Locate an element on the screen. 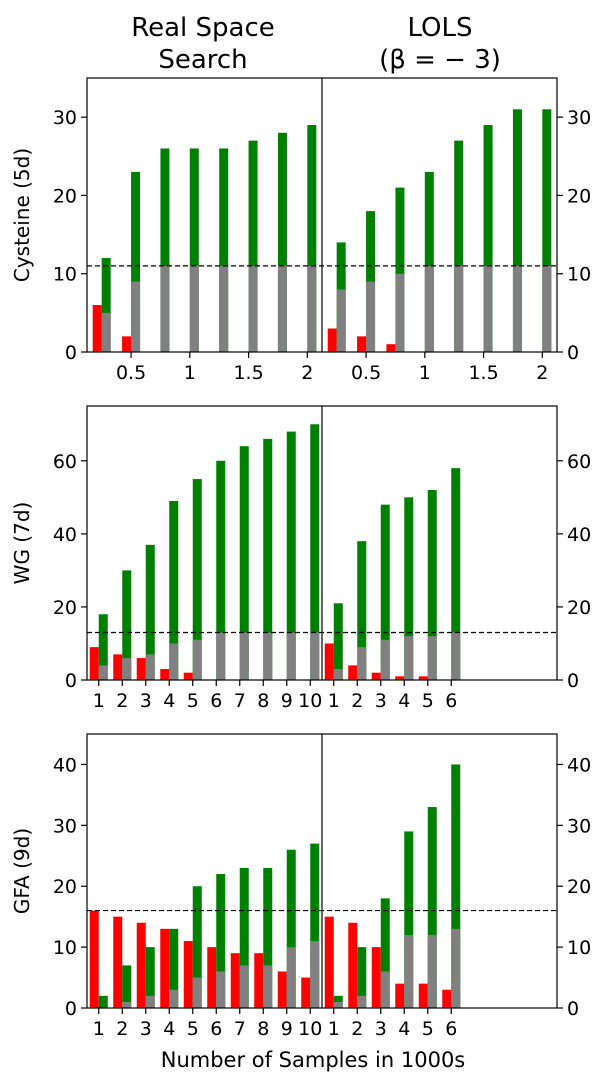  y-tick-label-right: 40 is located at coordinates (579, 765).